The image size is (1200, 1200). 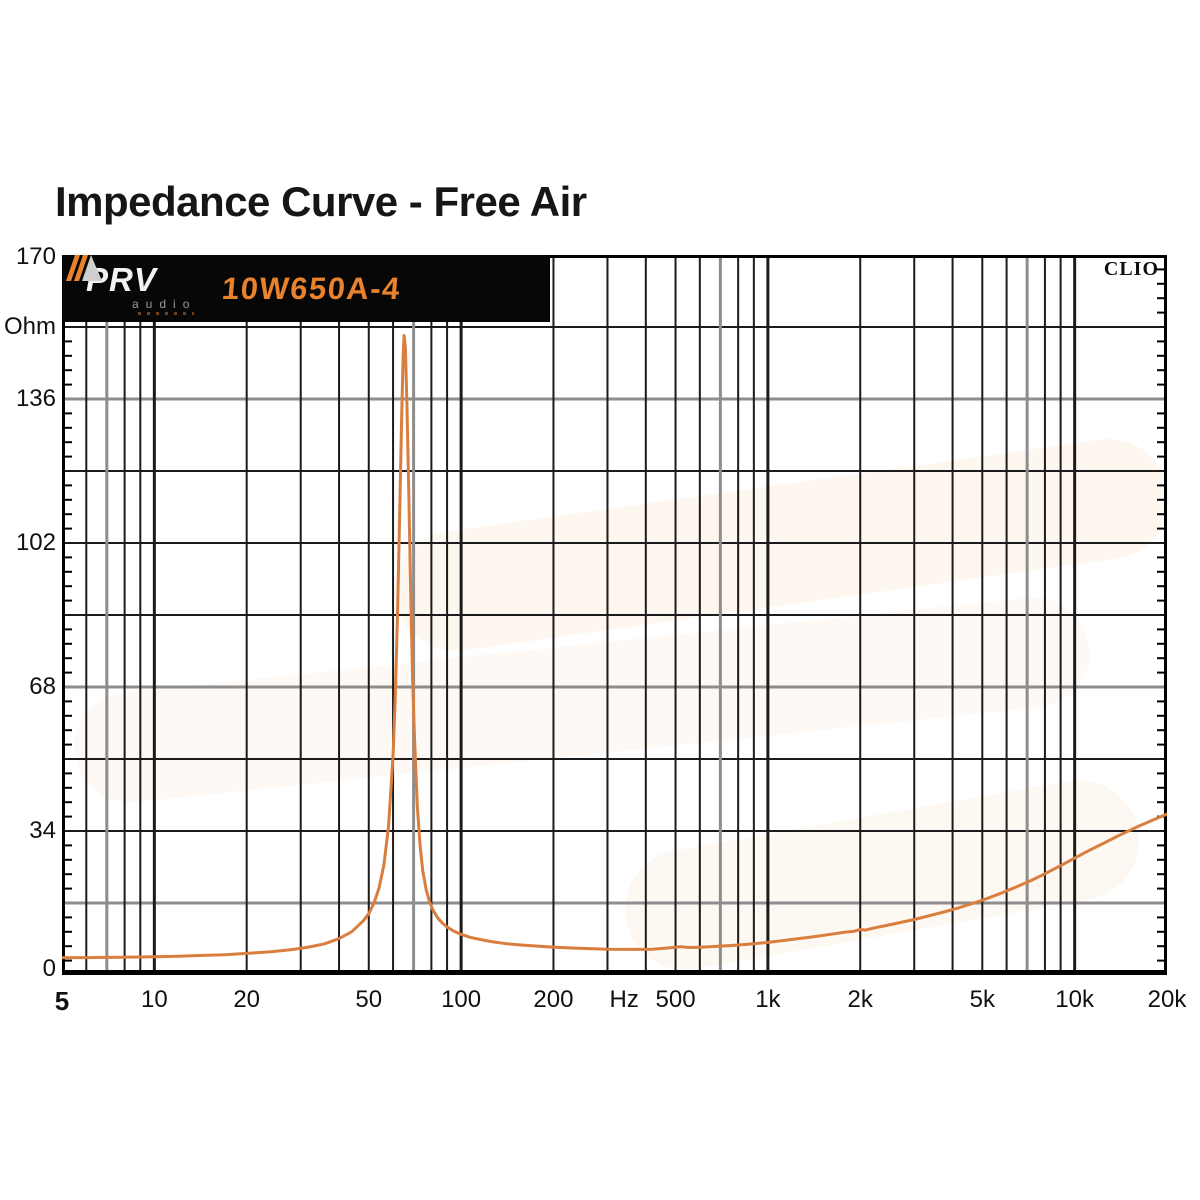 I want to click on x-tick-label-10k: 10k, so click(x=1074, y=999).